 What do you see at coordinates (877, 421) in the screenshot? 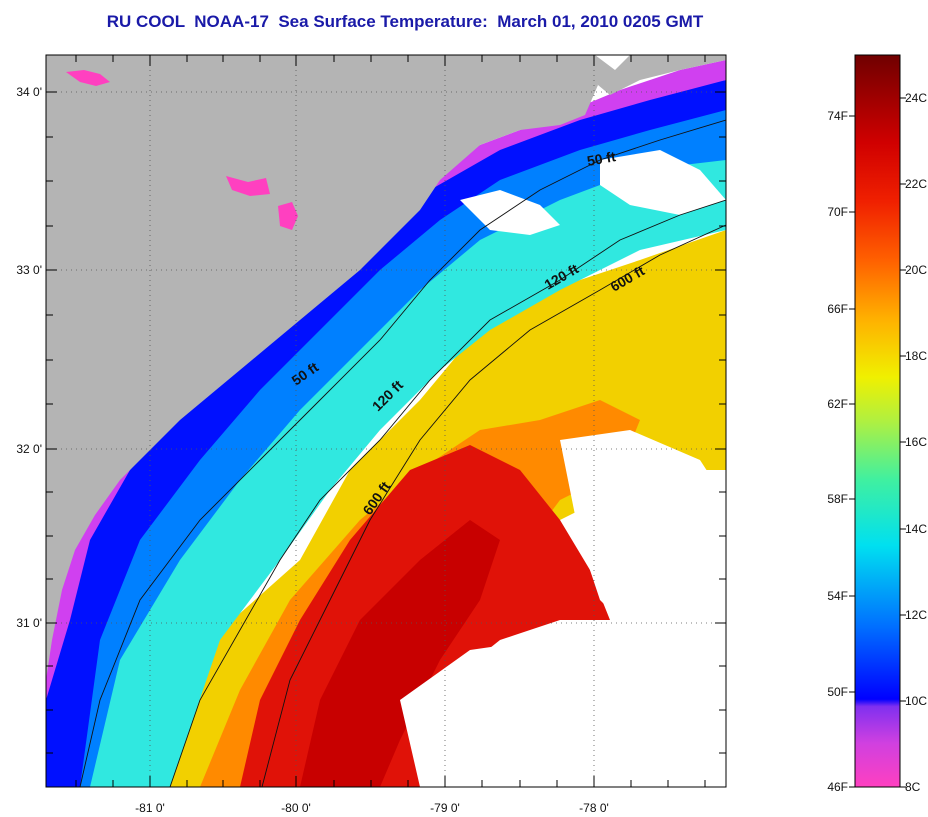
I see `colorbar-scale` at bounding box center [877, 421].